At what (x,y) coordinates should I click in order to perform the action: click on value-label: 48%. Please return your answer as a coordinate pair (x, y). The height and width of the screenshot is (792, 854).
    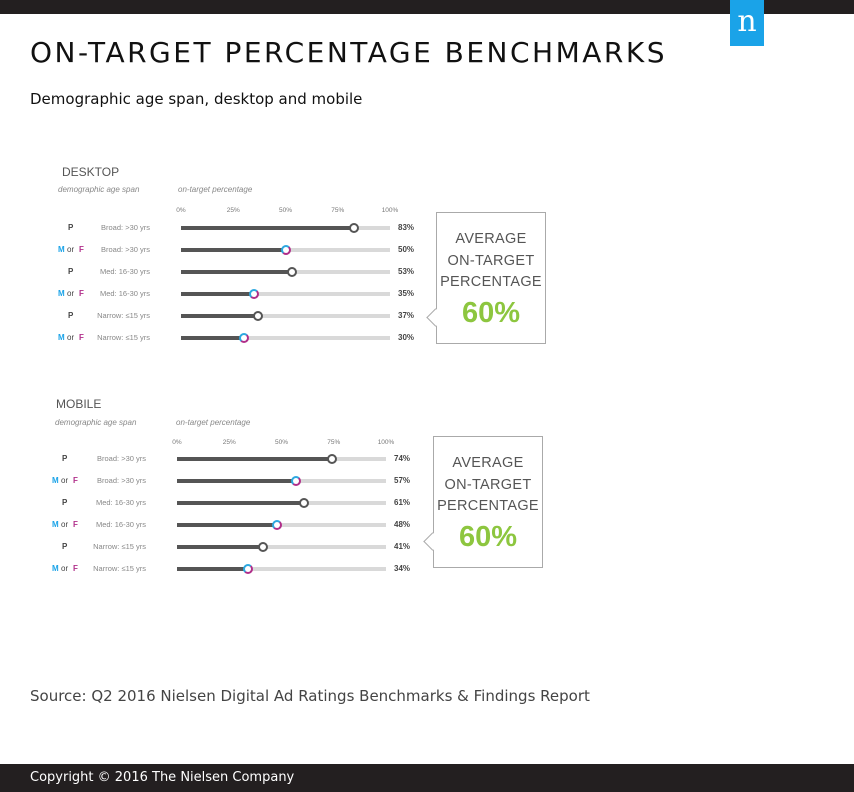
    Looking at the image, I should click on (402, 524).